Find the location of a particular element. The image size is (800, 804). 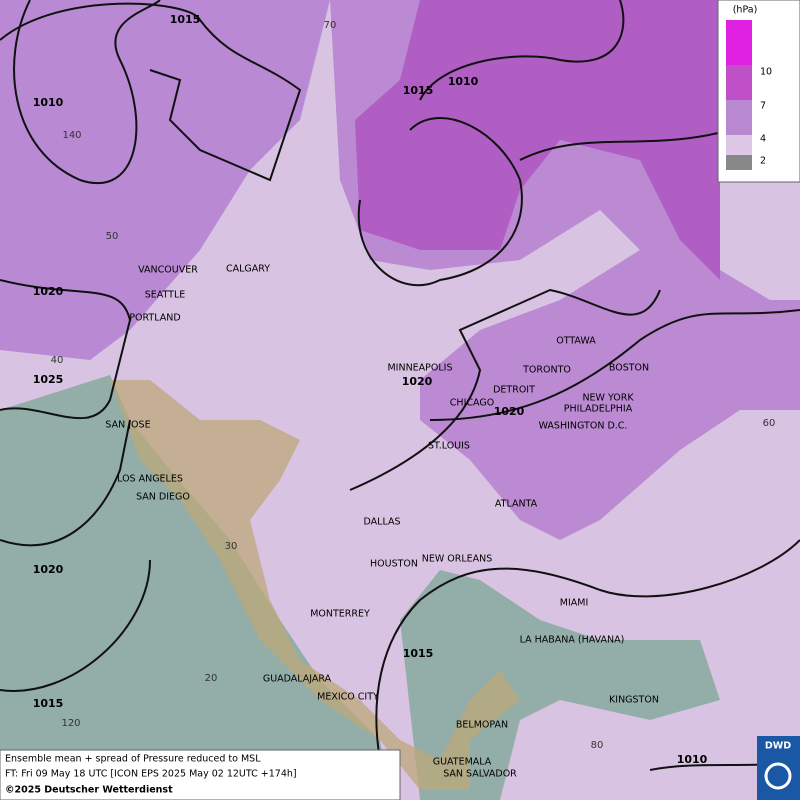

isobar-label: 1025 is located at coordinates (48, 379).